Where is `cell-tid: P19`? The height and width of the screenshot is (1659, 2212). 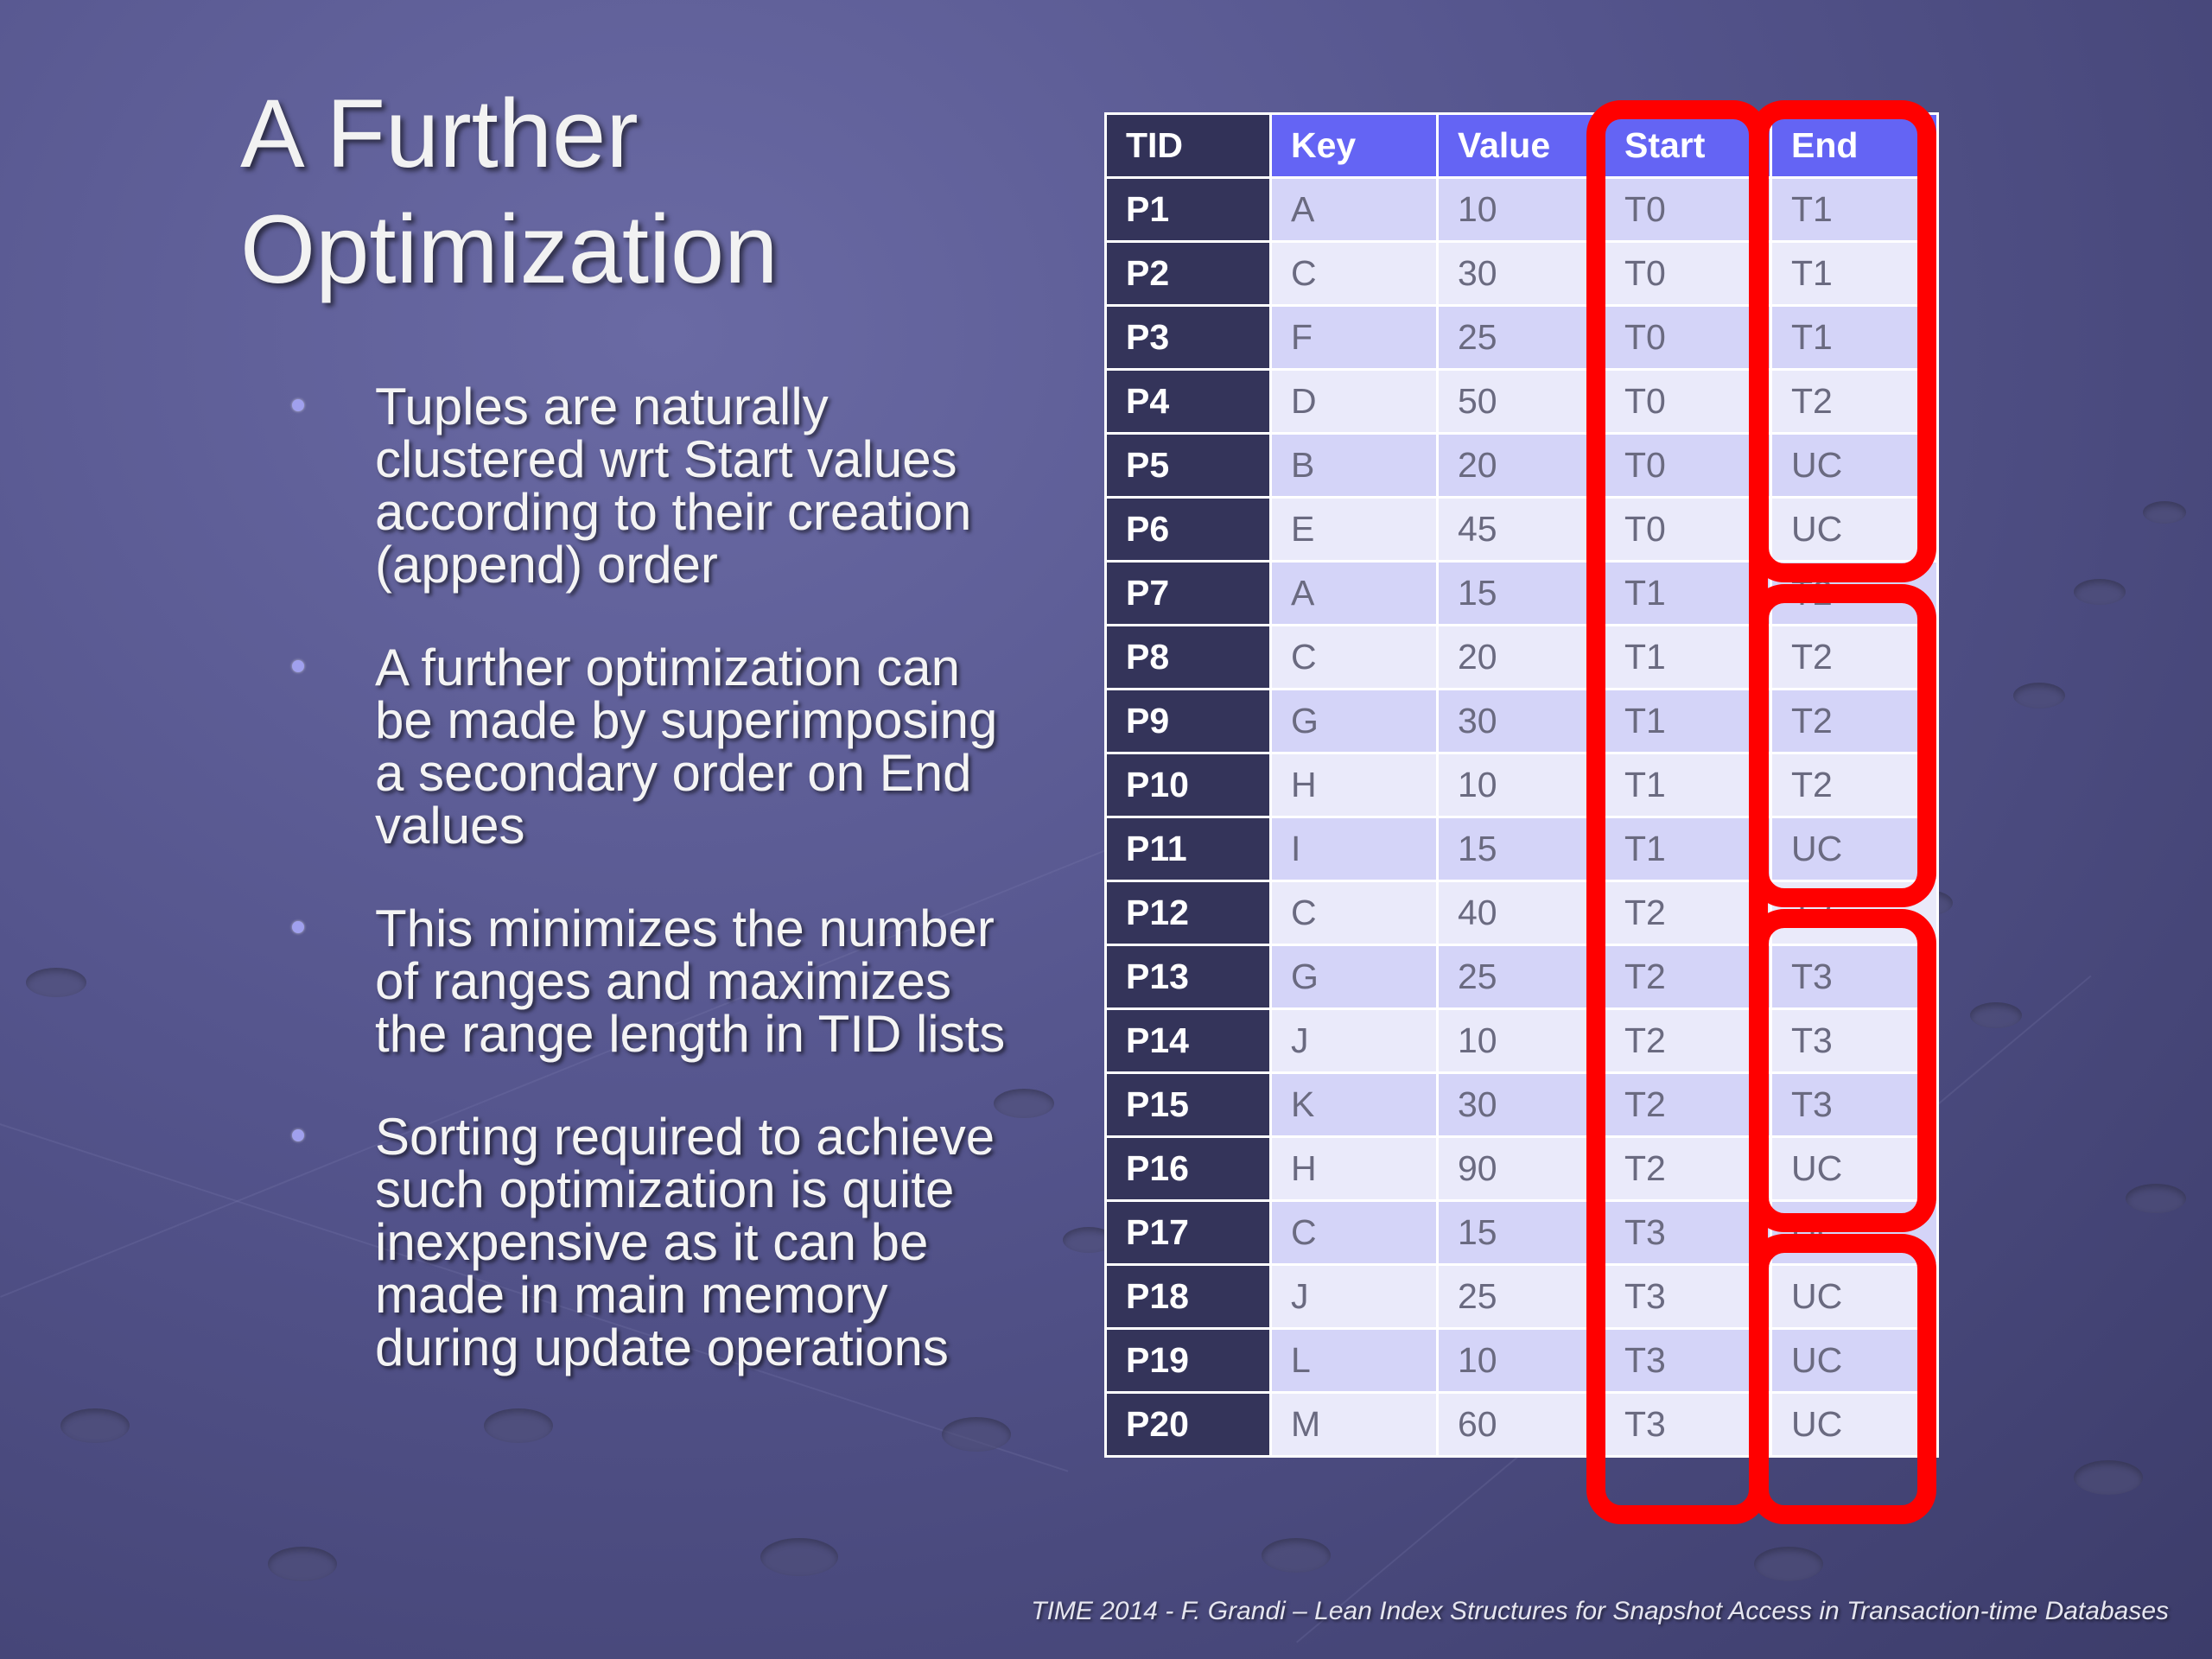 cell-tid: P19 is located at coordinates (1188, 1360).